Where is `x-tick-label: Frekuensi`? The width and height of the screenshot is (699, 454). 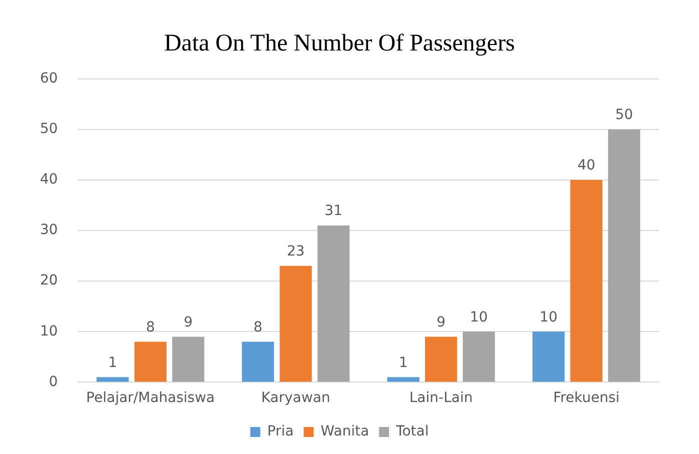
x-tick-label: Frekuensi is located at coordinates (586, 398).